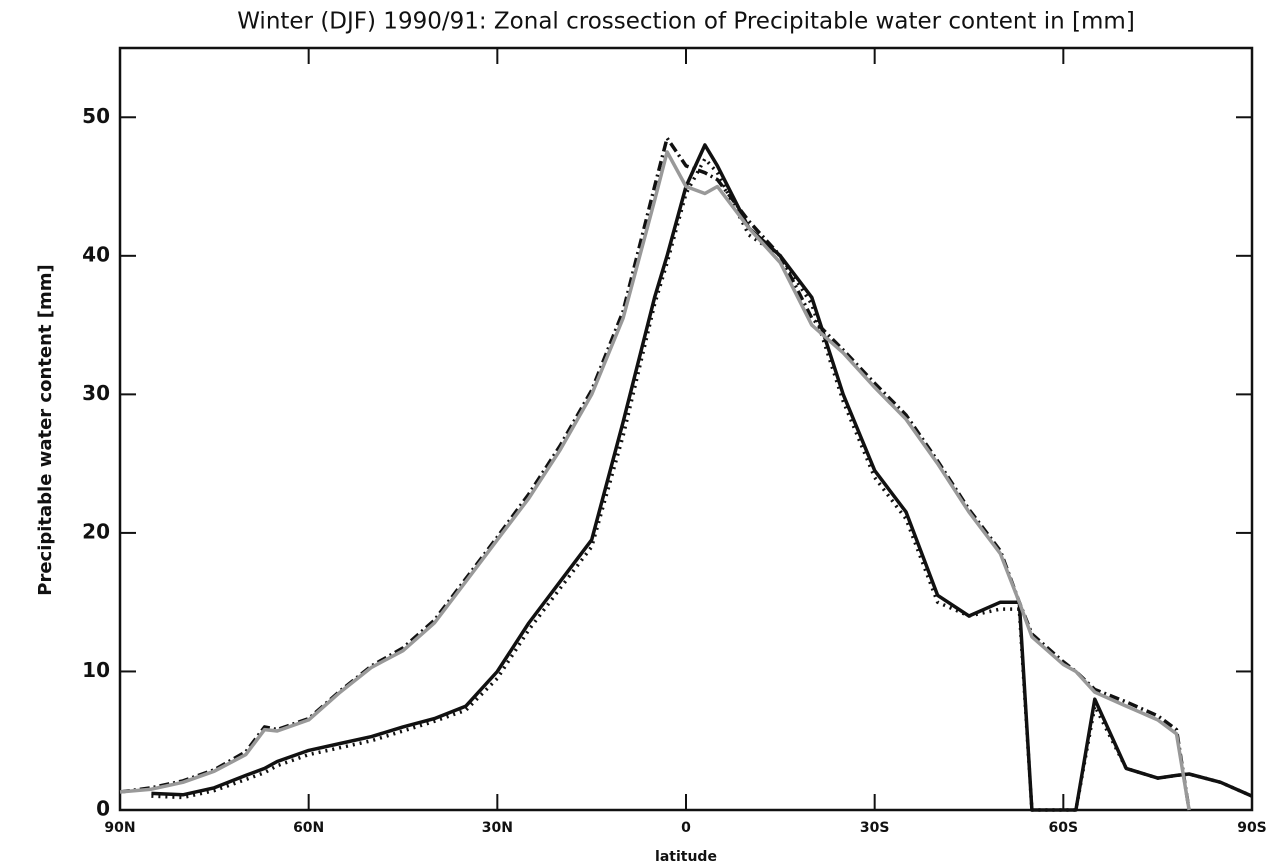 The image size is (1283, 868). I want to click on y-tick-label: 10, so click(96, 670).